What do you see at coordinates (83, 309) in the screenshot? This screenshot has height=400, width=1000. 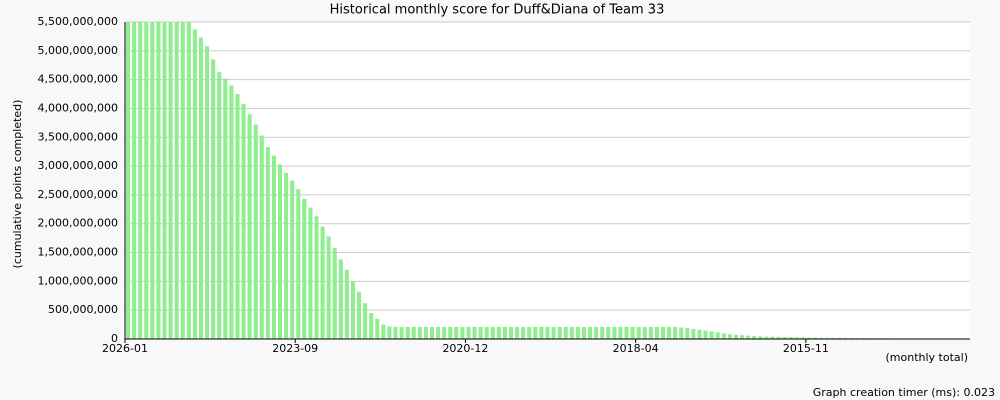 I see `y-tick-label: 500,000,000` at bounding box center [83, 309].